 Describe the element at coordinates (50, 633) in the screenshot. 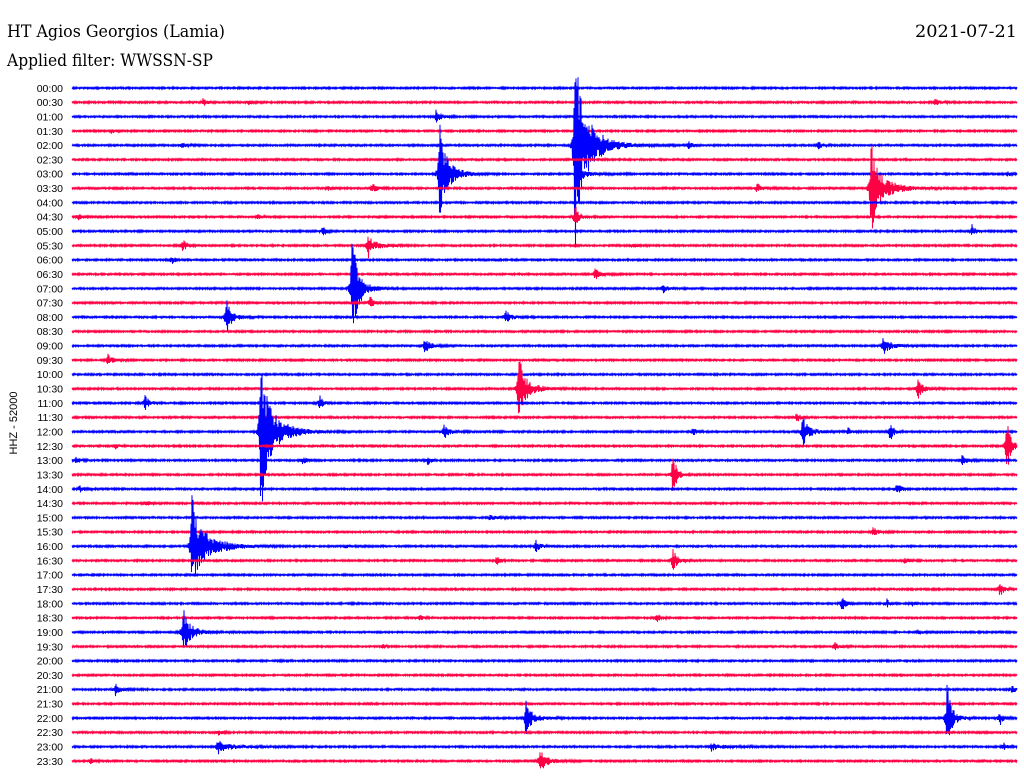

I see `time-label-19-00: 19:00` at that location.